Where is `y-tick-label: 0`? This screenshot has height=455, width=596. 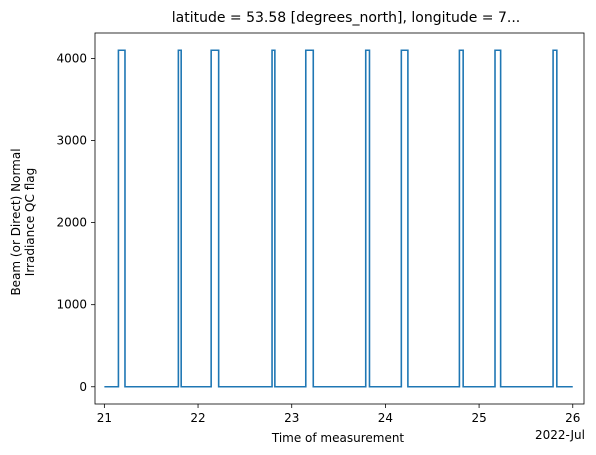
y-tick-label: 0 is located at coordinates (83, 387).